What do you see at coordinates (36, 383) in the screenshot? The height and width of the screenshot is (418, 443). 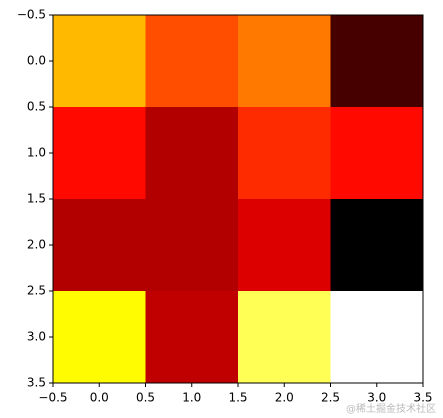 I see `y-tick-label: 3.5` at bounding box center [36, 383].